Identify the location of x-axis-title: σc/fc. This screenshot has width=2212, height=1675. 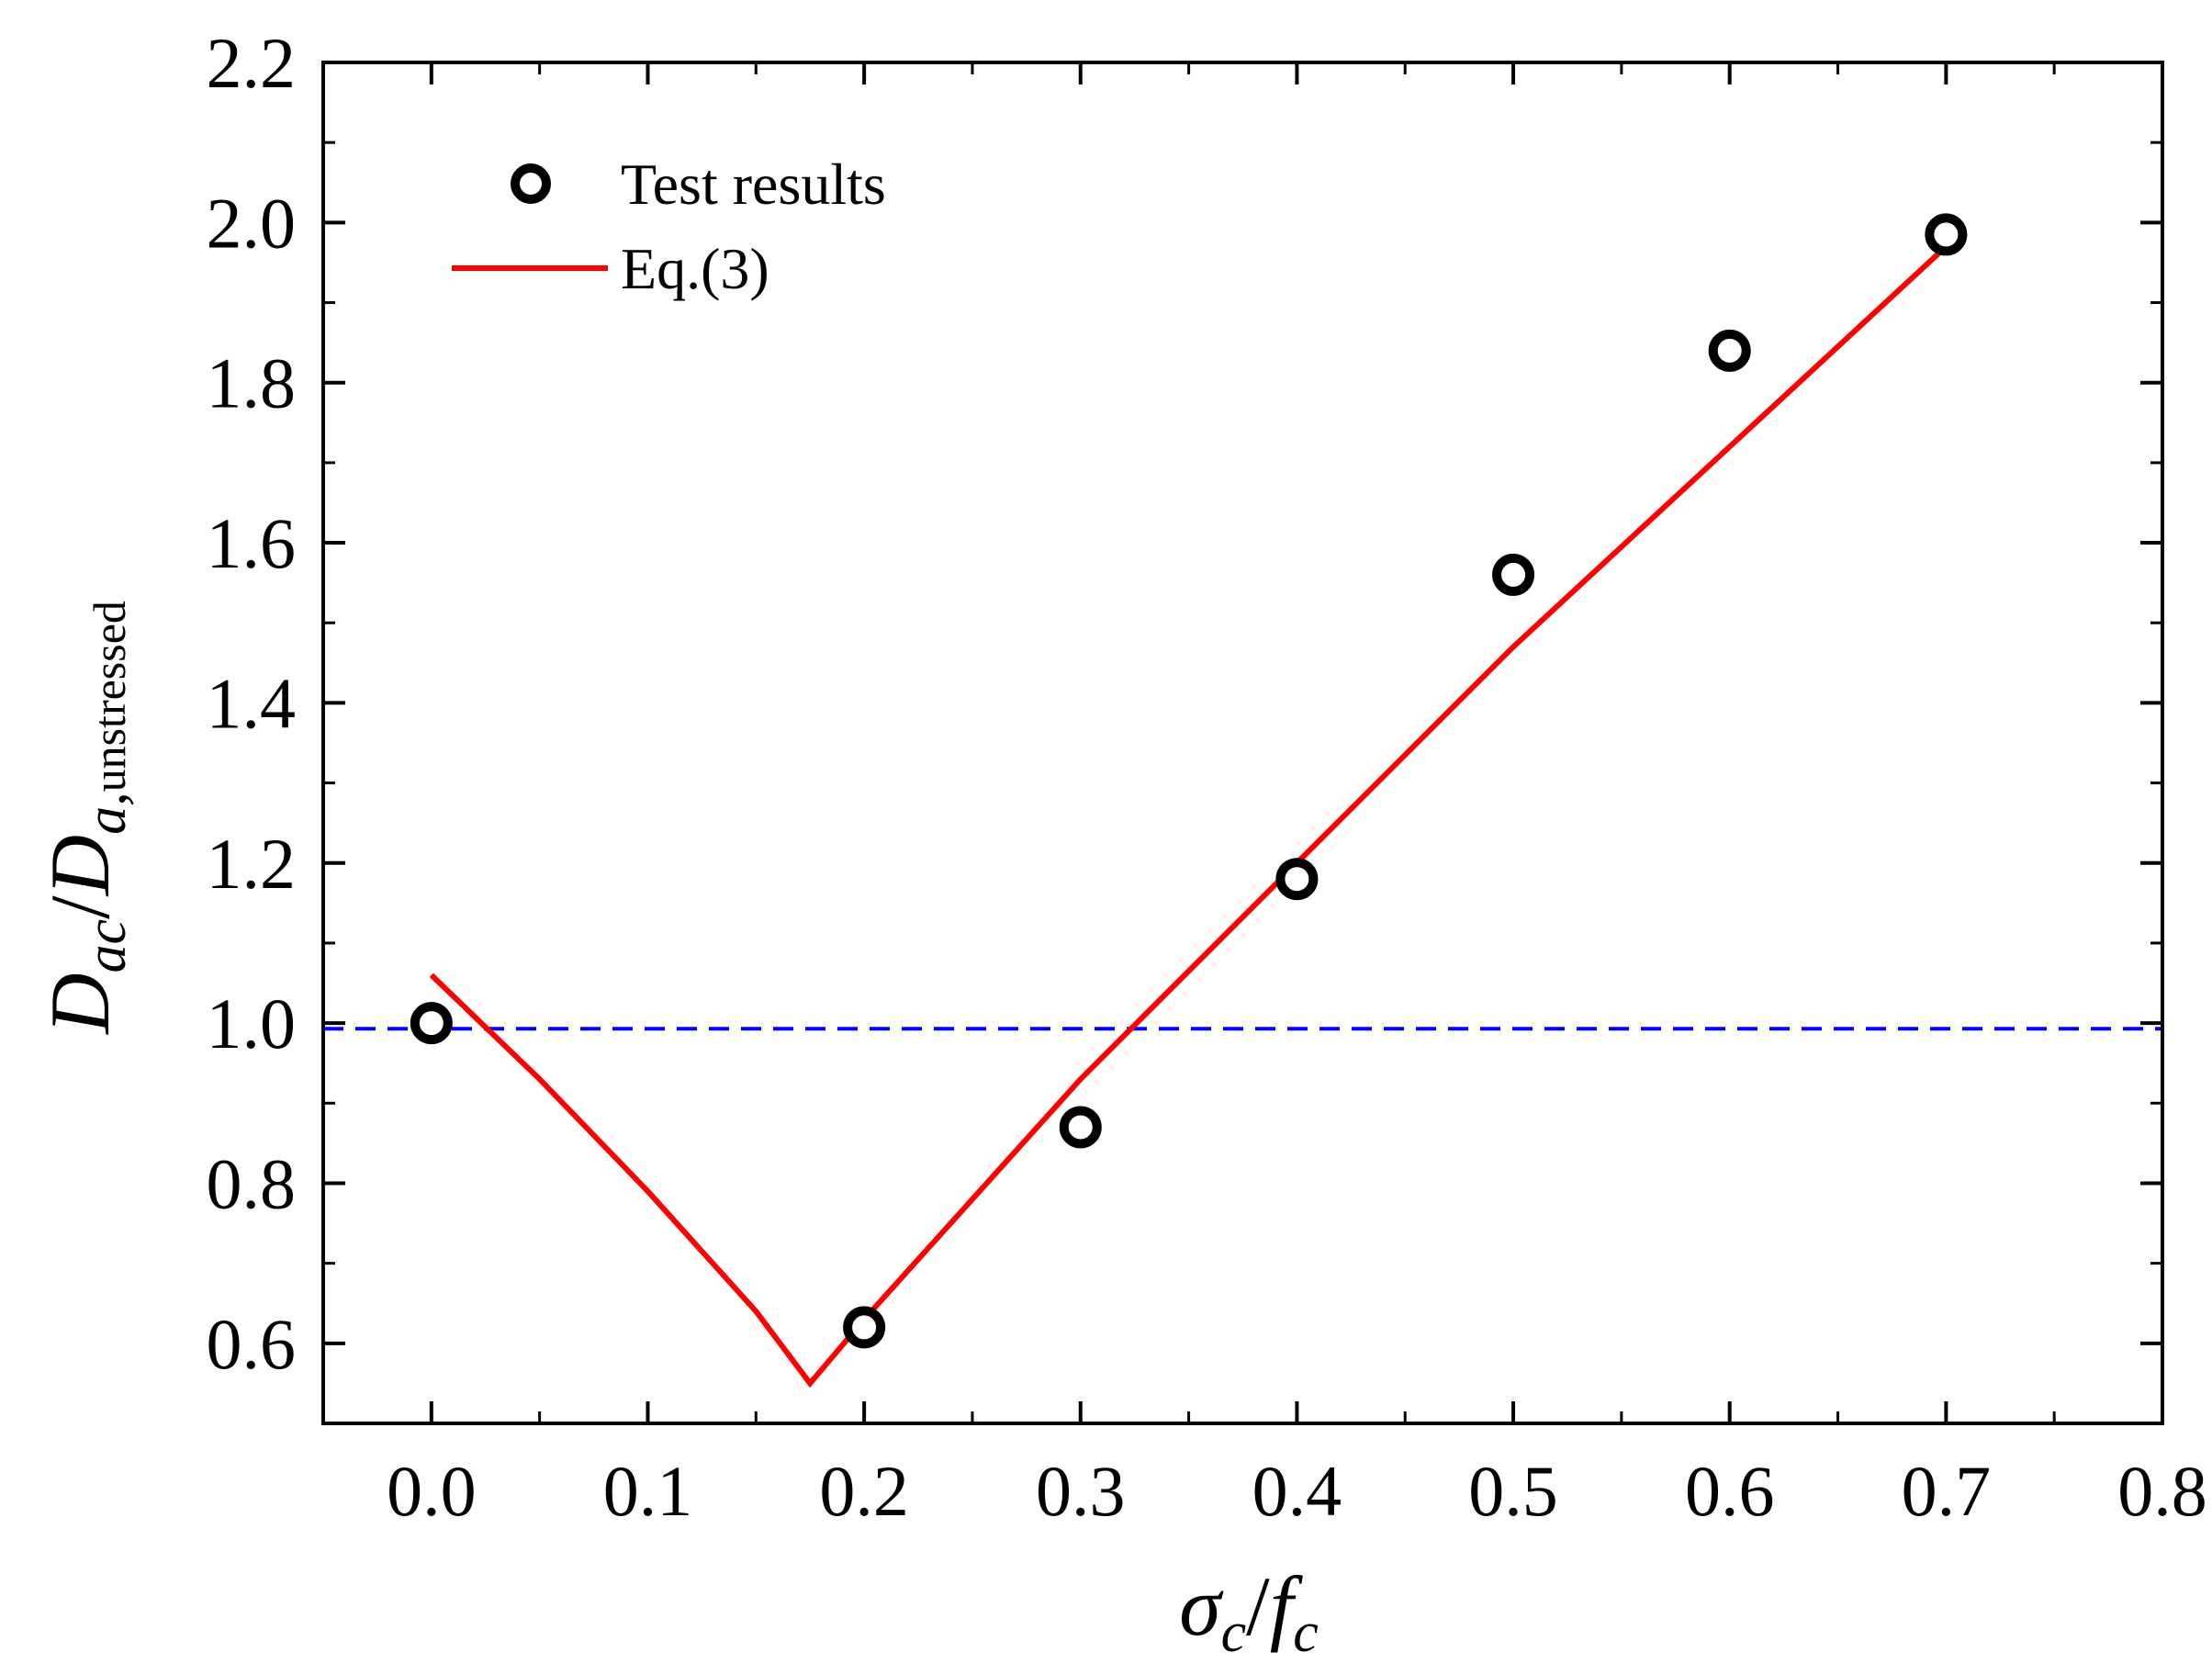
(1249, 1611).